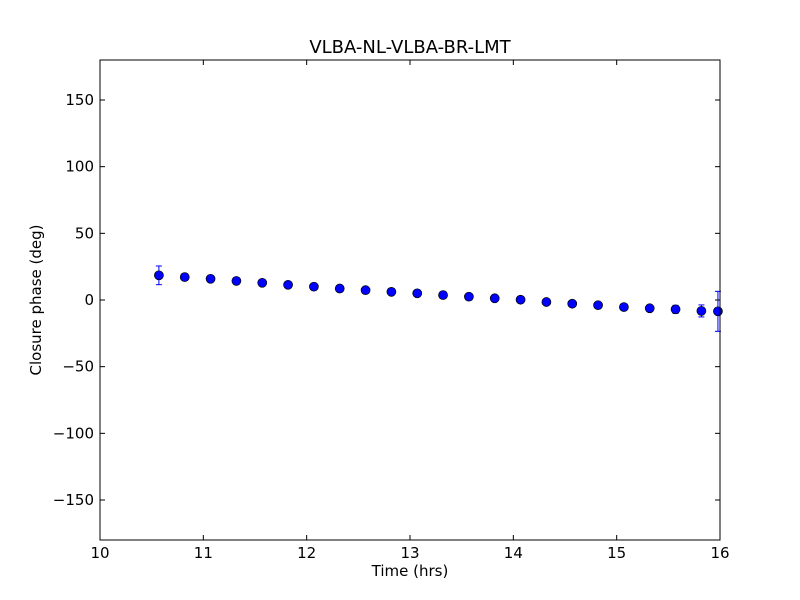 The height and width of the screenshot is (600, 800). What do you see at coordinates (84, 233) in the screenshot?
I see `y-tick-label: 50` at bounding box center [84, 233].